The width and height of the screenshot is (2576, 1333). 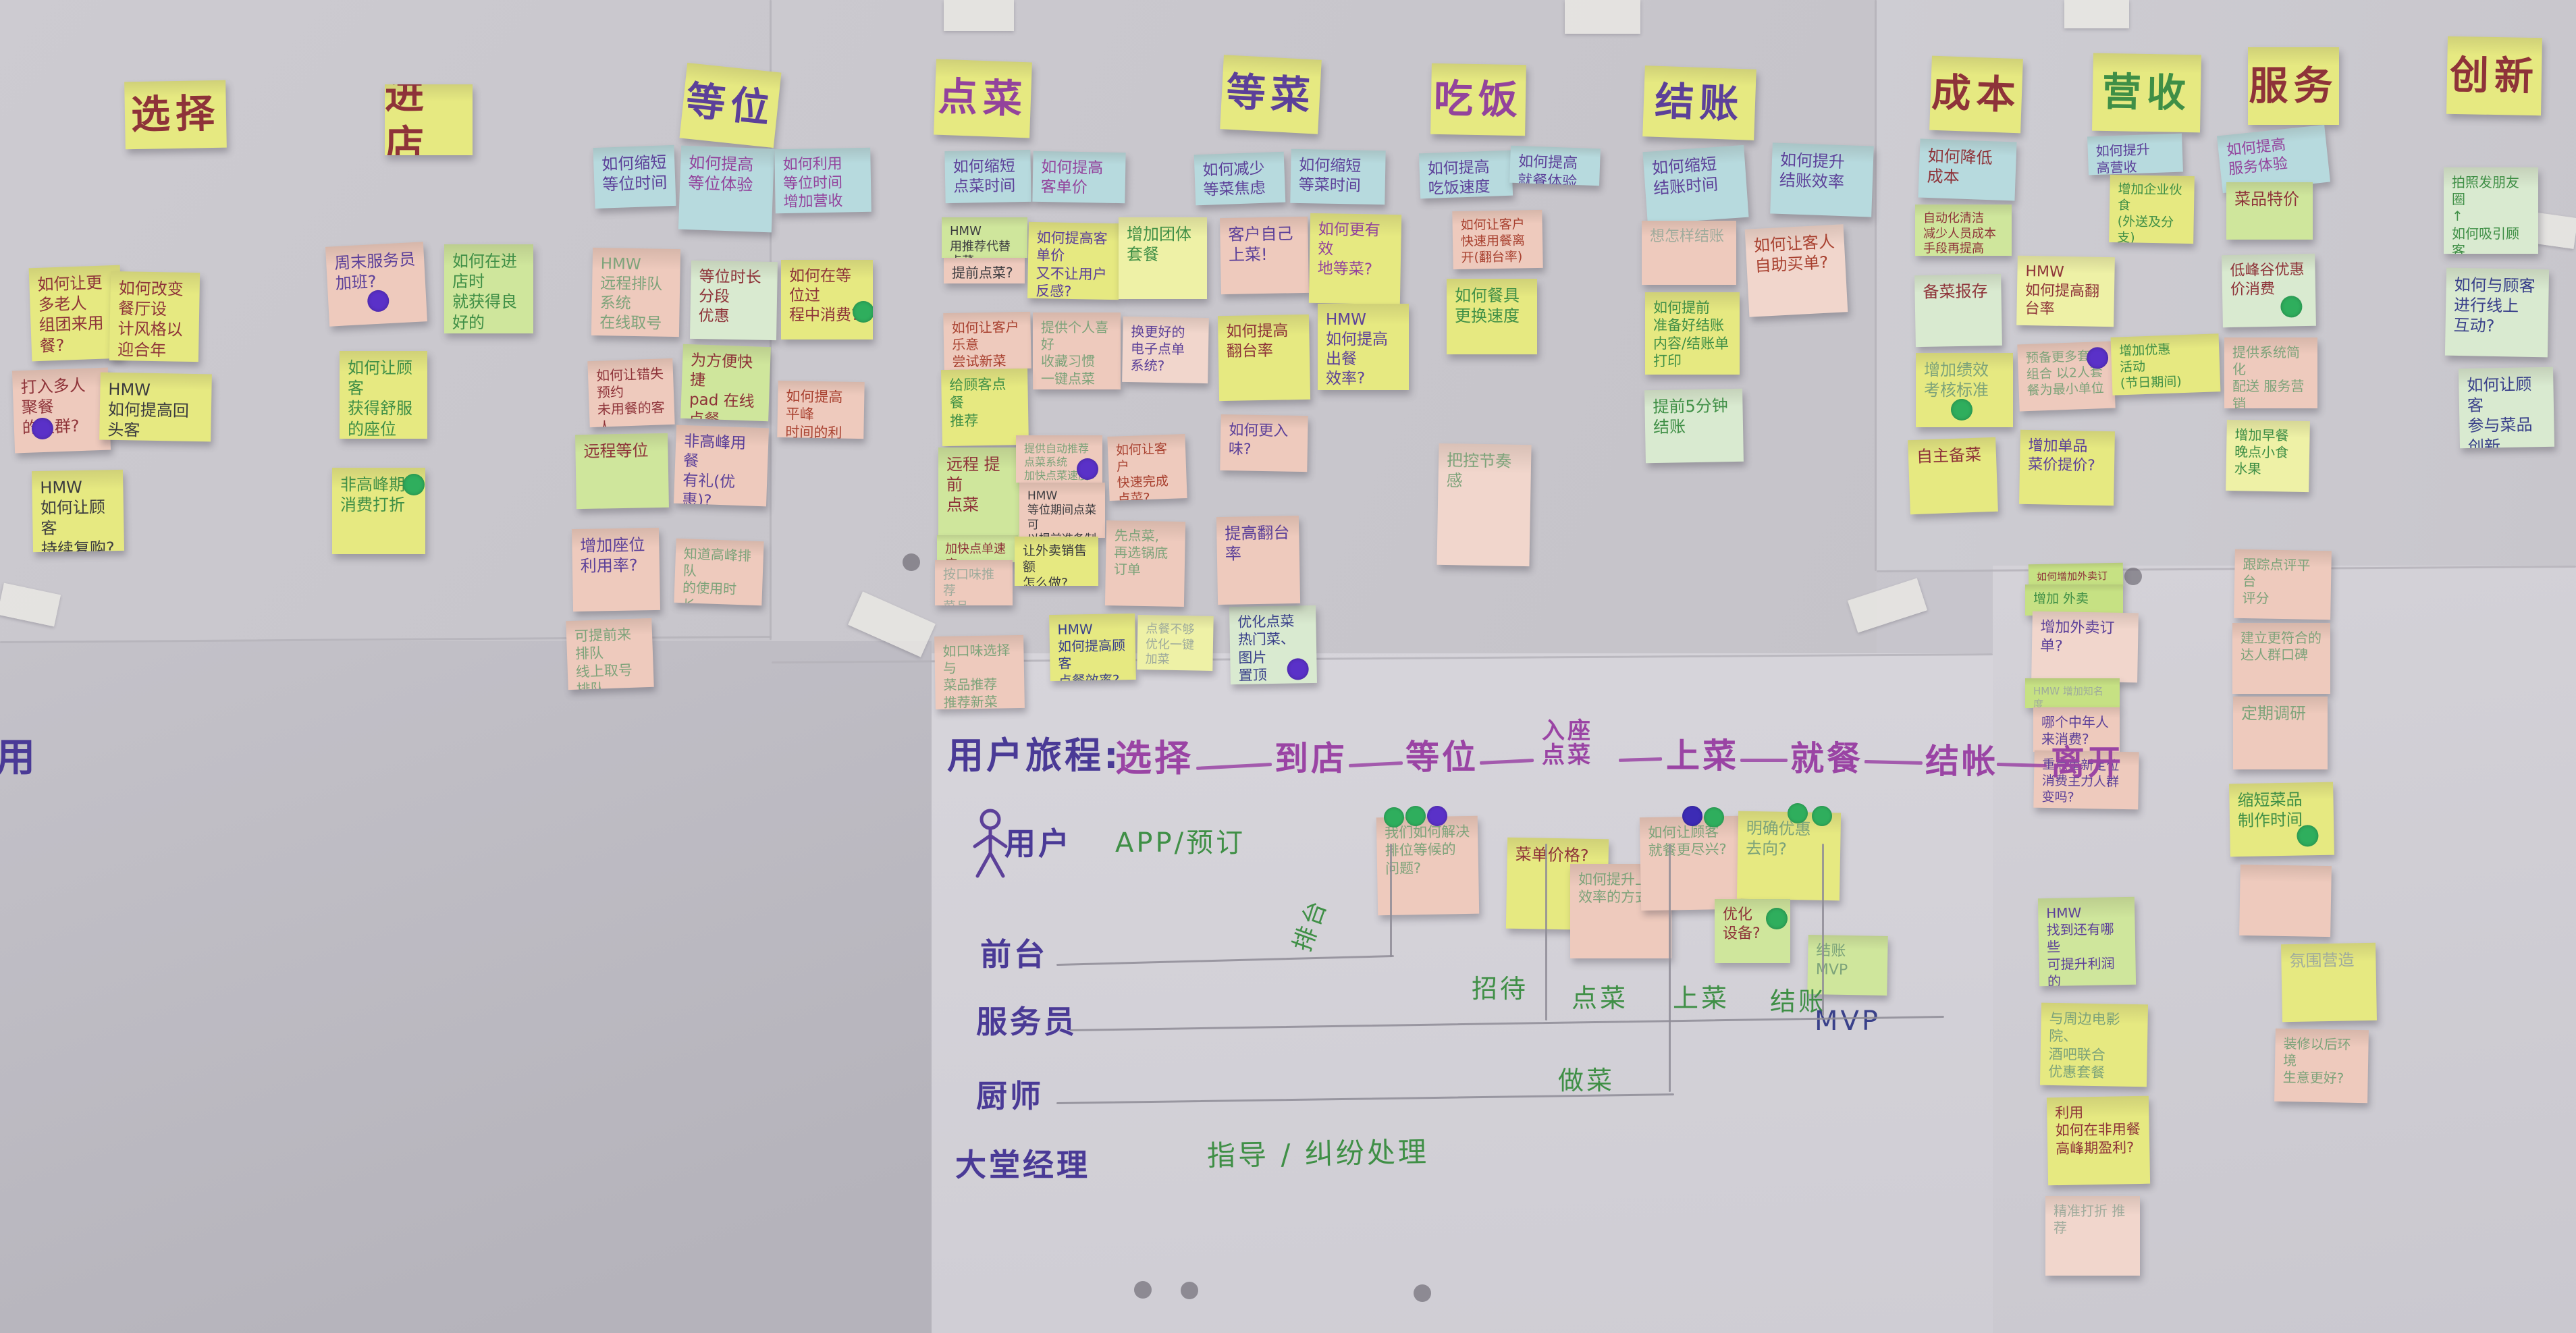 What do you see at coordinates (730, 105) in the screenshot?
I see `column-header: 等位` at bounding box center [730, 105].